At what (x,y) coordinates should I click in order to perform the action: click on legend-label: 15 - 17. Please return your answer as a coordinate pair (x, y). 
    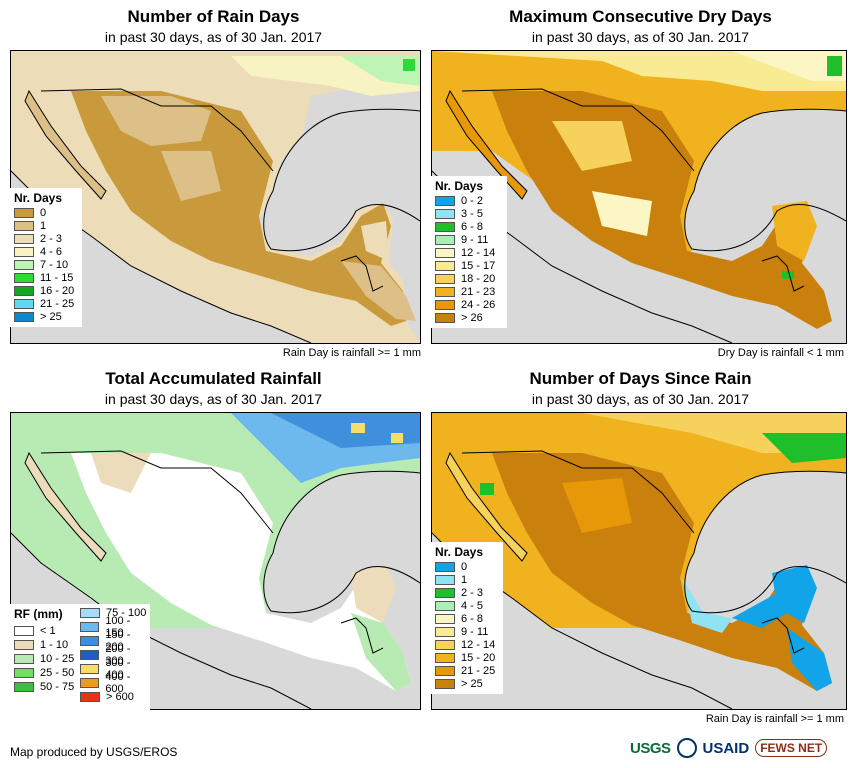
    Looking at the image, I should click on (478, 266).